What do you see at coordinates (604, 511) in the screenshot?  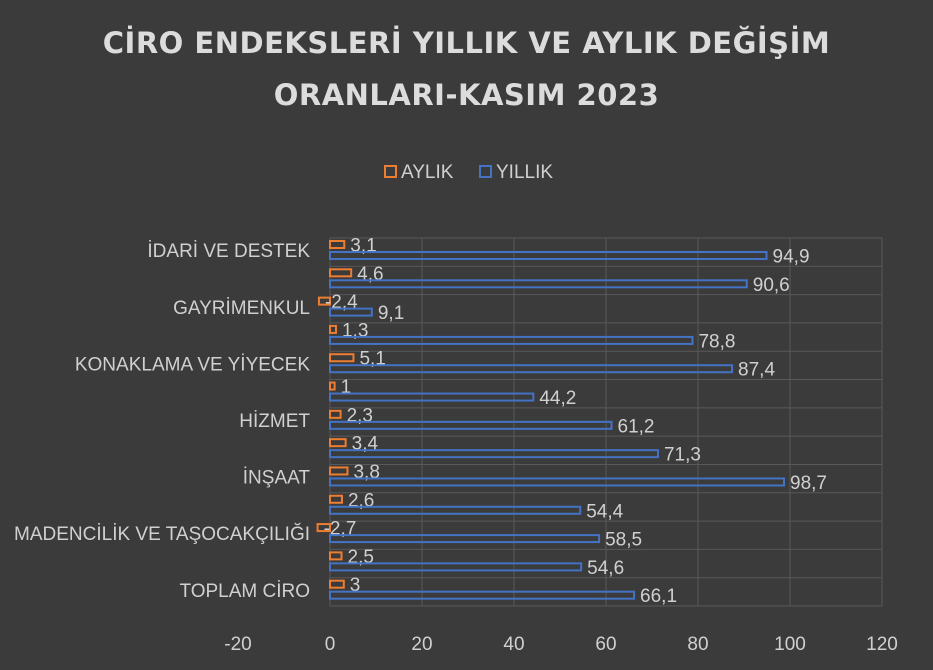 I see `data-label-yillik: 54,4` at bounding box center [604, 511].